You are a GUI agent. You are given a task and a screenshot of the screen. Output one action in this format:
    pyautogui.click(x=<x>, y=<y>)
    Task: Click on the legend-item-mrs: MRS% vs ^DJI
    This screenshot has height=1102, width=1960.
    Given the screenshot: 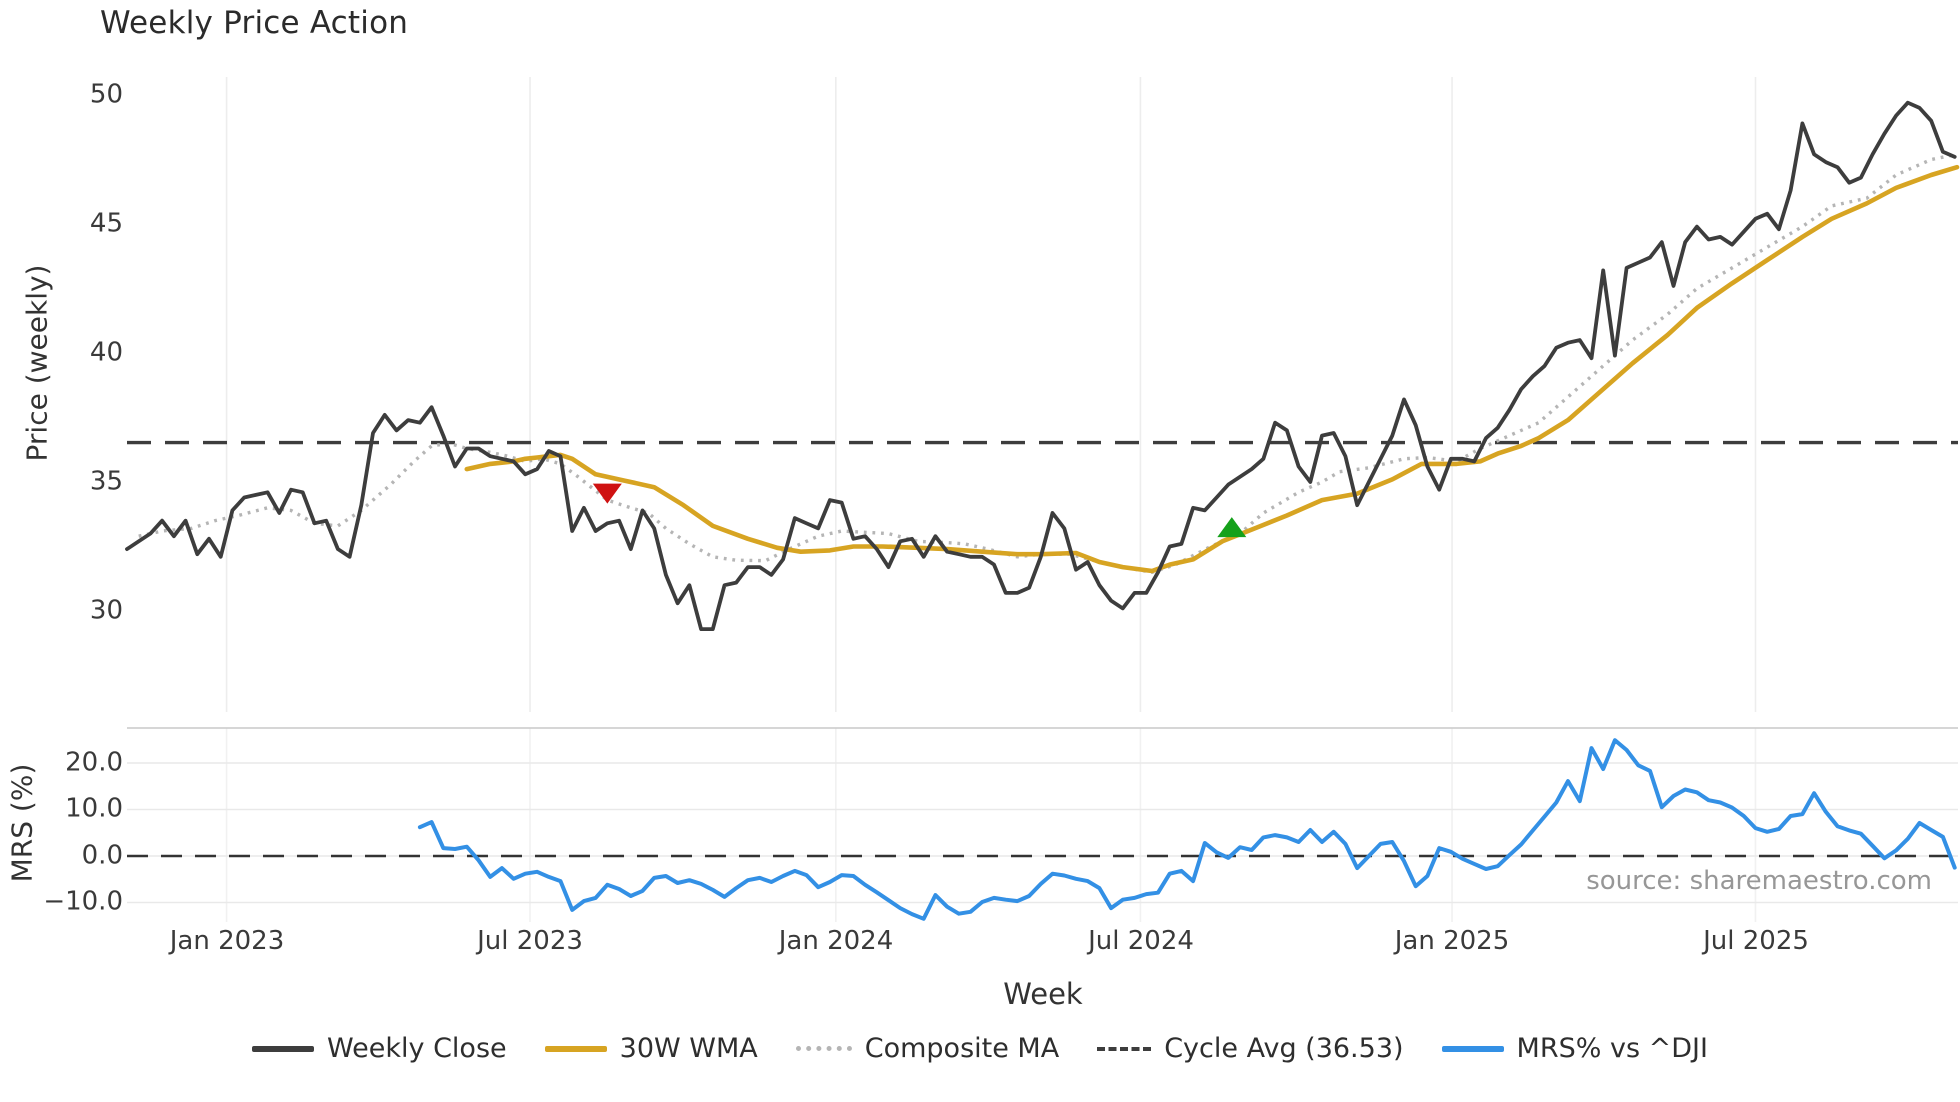 What is the action you would take?
    pyautogui.click(x=1574, y=1048)
    